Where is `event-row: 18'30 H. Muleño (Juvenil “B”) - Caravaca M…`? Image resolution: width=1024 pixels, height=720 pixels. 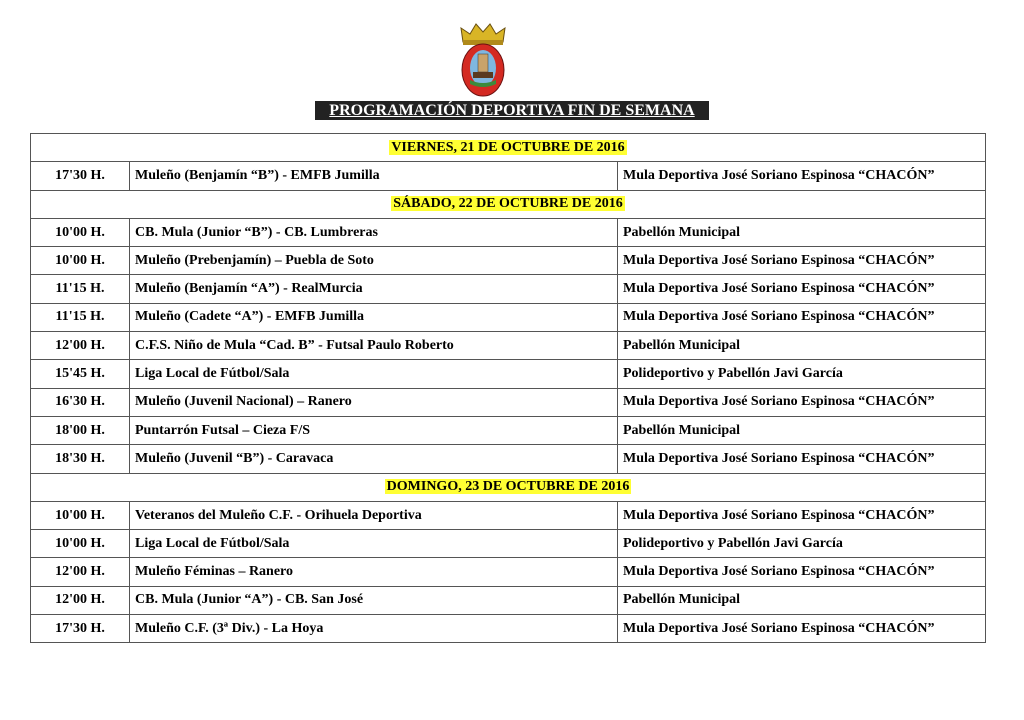 event-row: 18'30 H. Muleño (Juvenil “B”) - Caravaca M… is located at coordinates (508, 459).